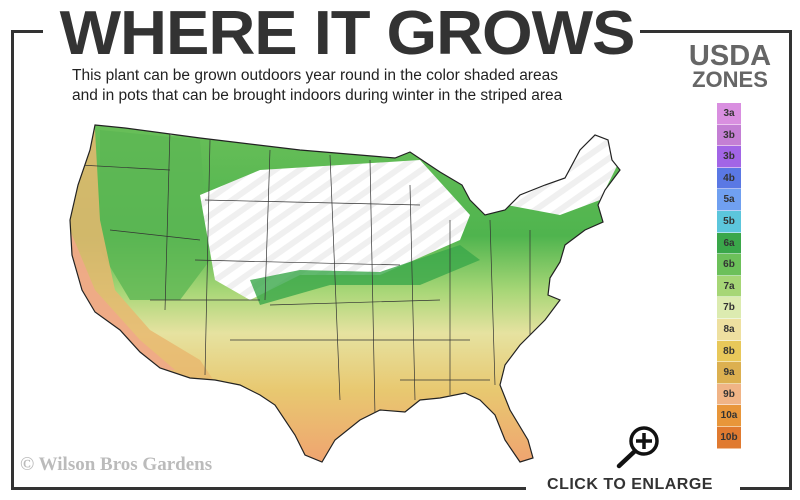 This screenshot has height=500, width=800. I want to click on legend-title: USDA ZONES, so click(730, 66).